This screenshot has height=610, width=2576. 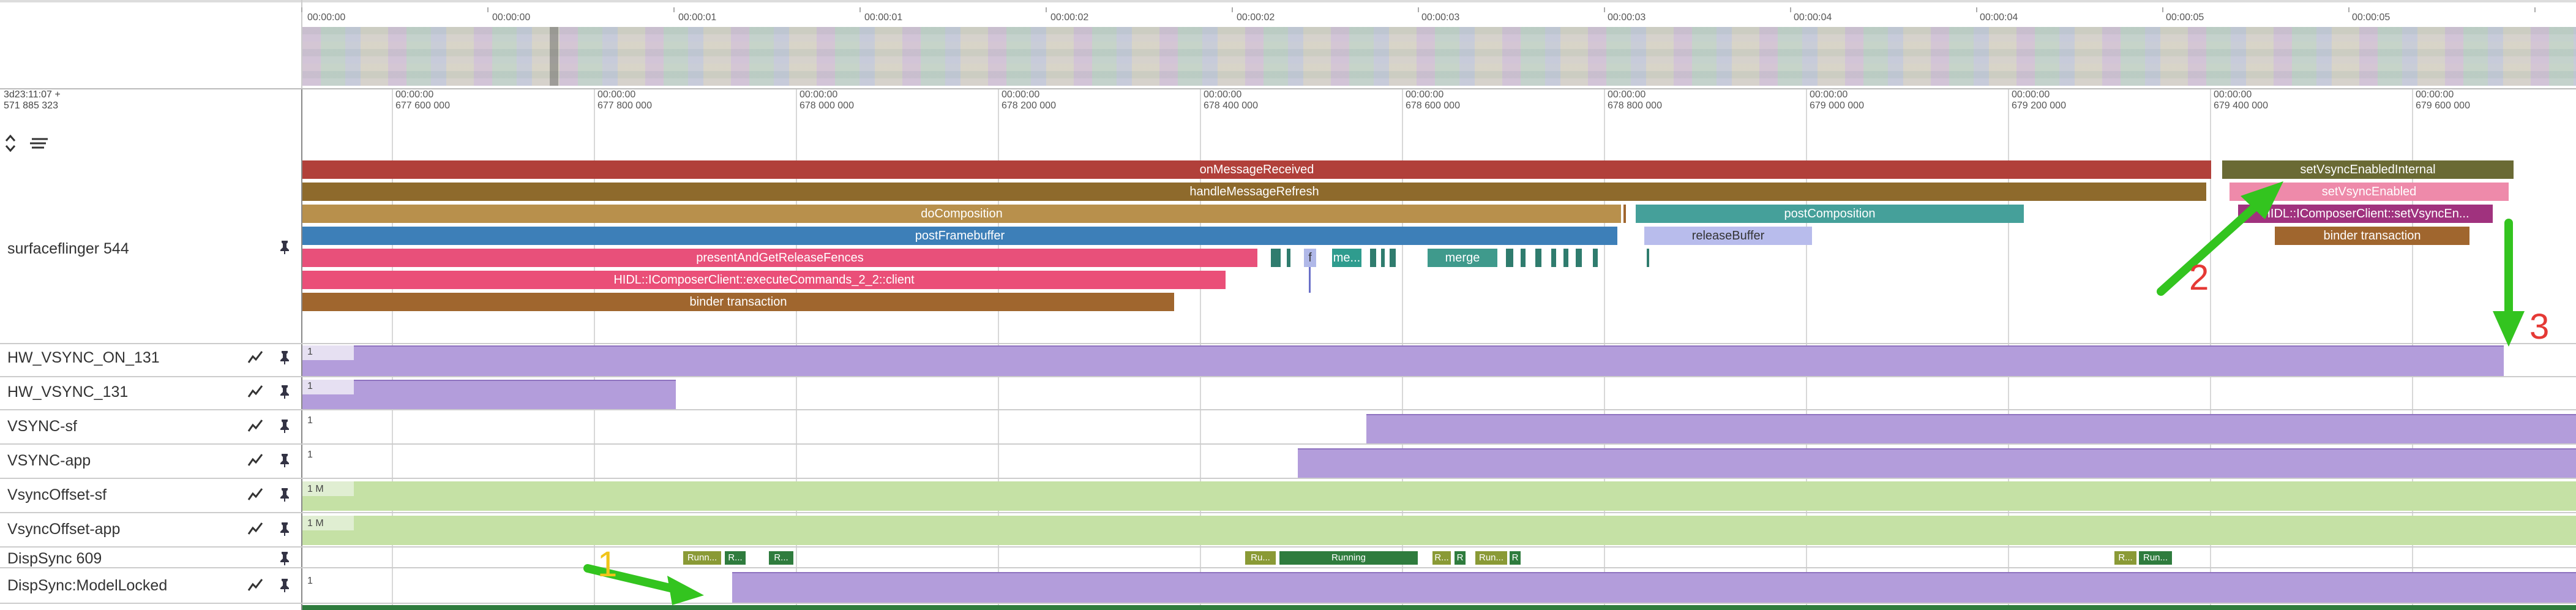 What do you see at coordinates (1433, 105) in the screenshot?
I see `time-tick-ns: 678 600 000` at bounding box center [1433, 105].